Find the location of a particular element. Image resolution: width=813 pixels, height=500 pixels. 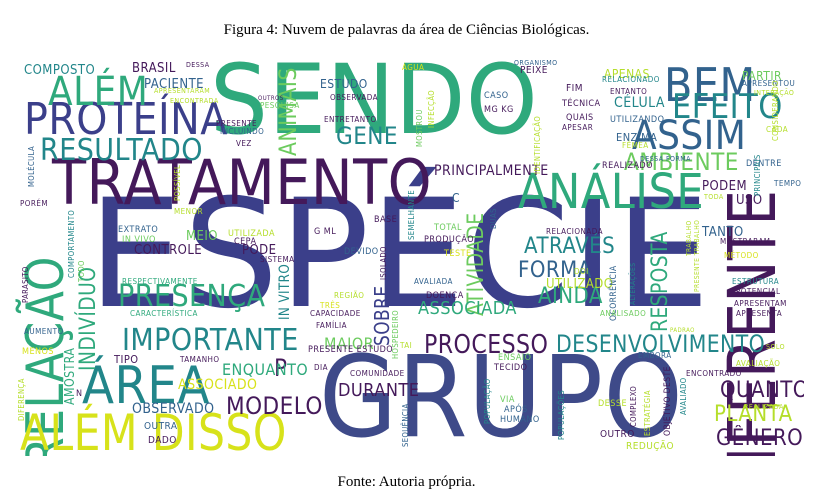

cloud-word: TRABALHO is located at coordinates (689, 238).